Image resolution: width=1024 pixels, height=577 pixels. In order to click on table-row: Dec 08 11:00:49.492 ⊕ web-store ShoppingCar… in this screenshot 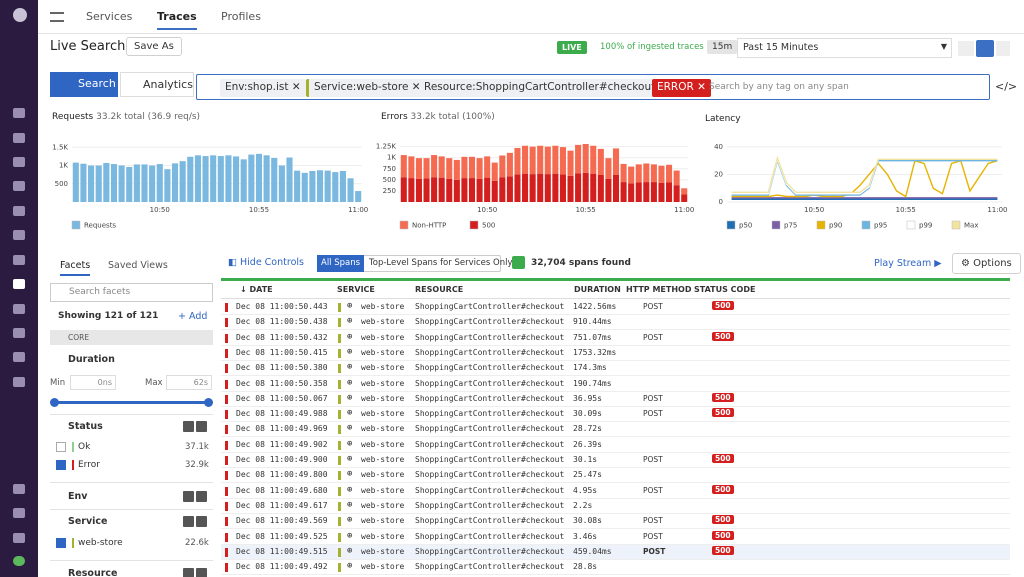, I will do `click(615, 568)`.